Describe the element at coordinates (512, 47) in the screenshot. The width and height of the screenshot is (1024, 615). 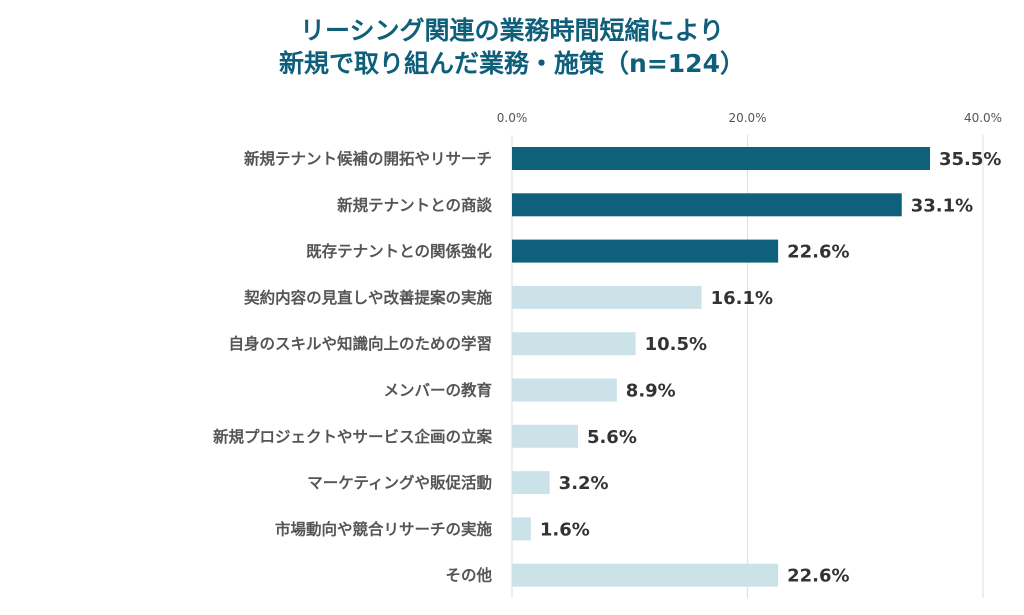
I see `chart-title: リーシング関連の業務時間短縮により 新規で取り組んだ業務・施策（n=124）` at that location.